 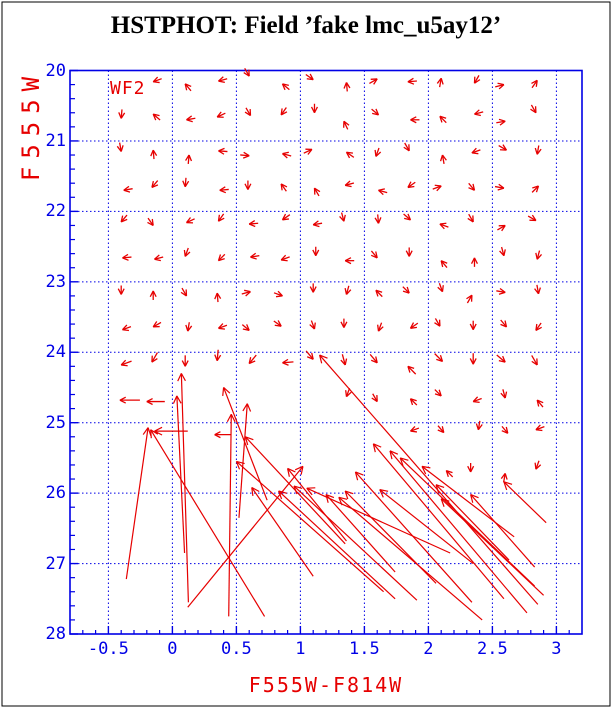 What do you see at coordinates (306, 25) in the screenshot?
I see `chart-title: HSTPHOT: Field ’fake lmc_u5ay12’` at bounding box center [306, 25].